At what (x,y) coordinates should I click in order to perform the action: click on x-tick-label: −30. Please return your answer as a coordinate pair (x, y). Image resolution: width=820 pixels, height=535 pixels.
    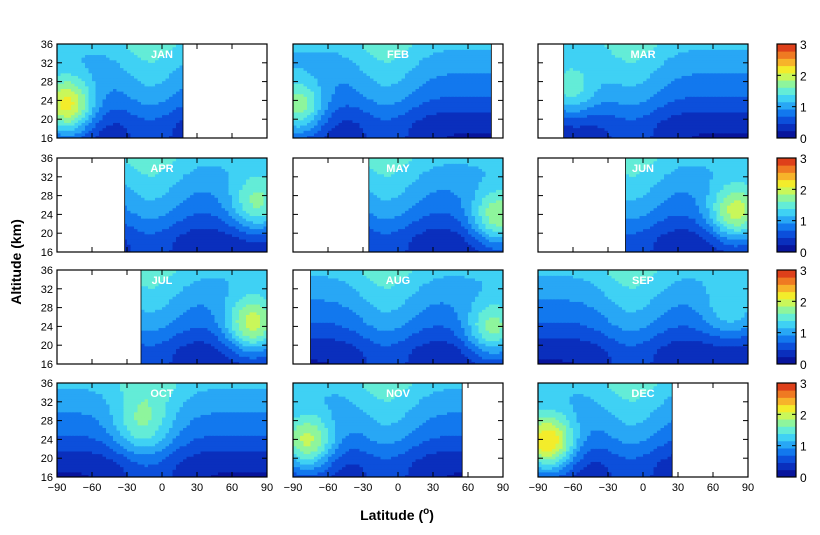
    Looking at the image, I should click on (363, 488).